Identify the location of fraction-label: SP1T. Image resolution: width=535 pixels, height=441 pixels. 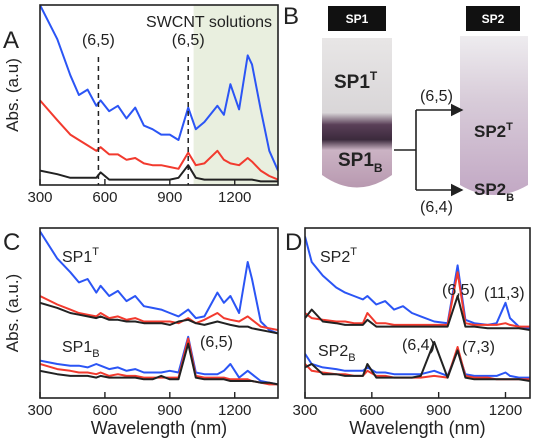
(356, 81).